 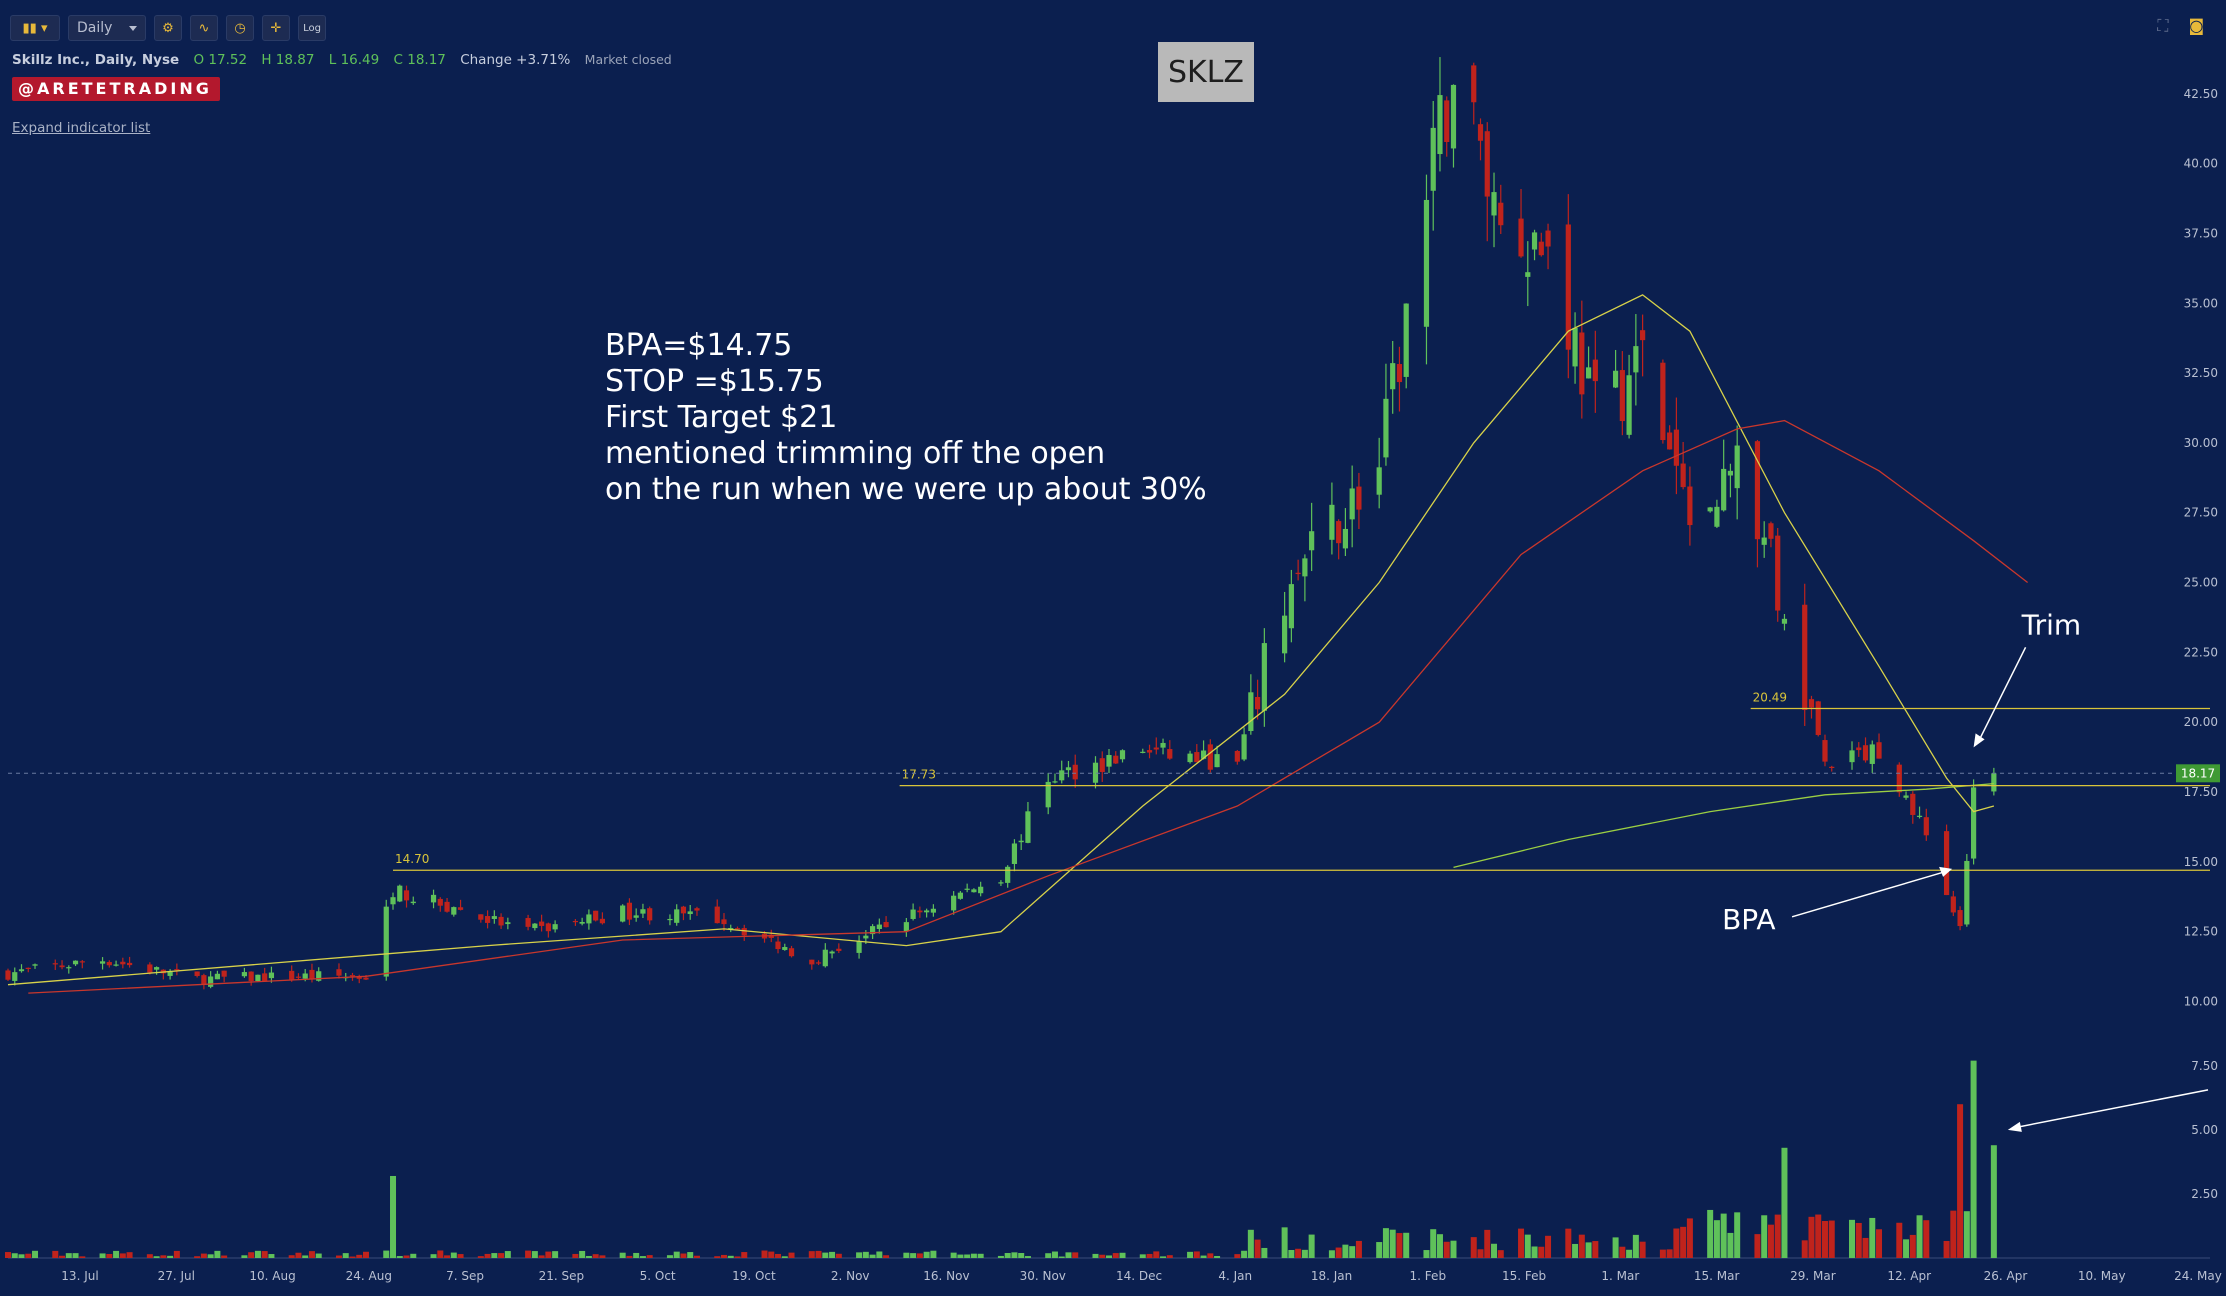 I want to click on candlestick-bars-icon: ▮▮ ▾, so click(x=35, y=28).